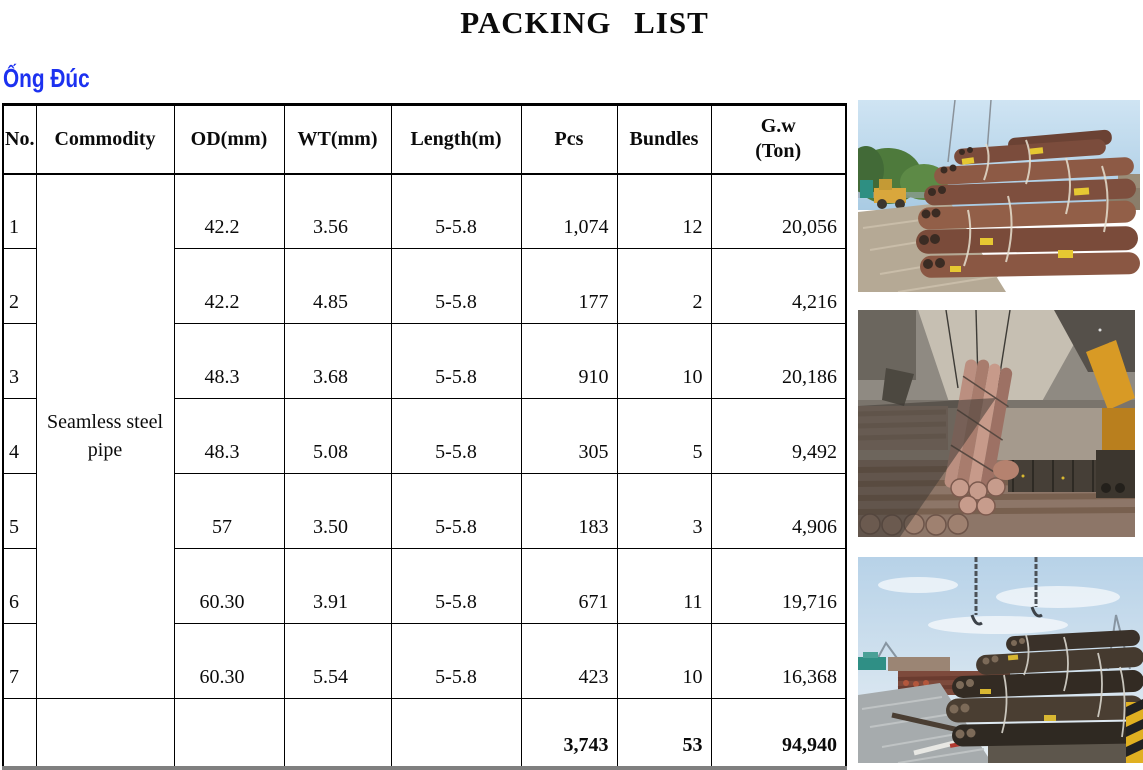  I want to click on cell-no: 4, so click(19, 436).